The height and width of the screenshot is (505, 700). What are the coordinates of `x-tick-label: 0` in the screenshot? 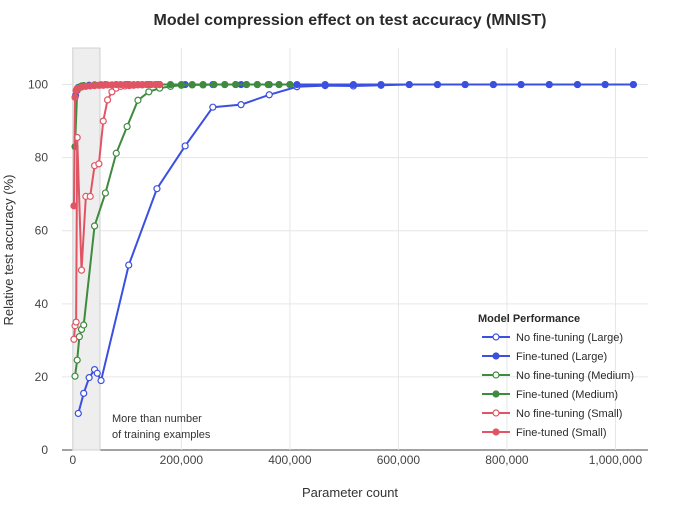 It's located at (73, 460).